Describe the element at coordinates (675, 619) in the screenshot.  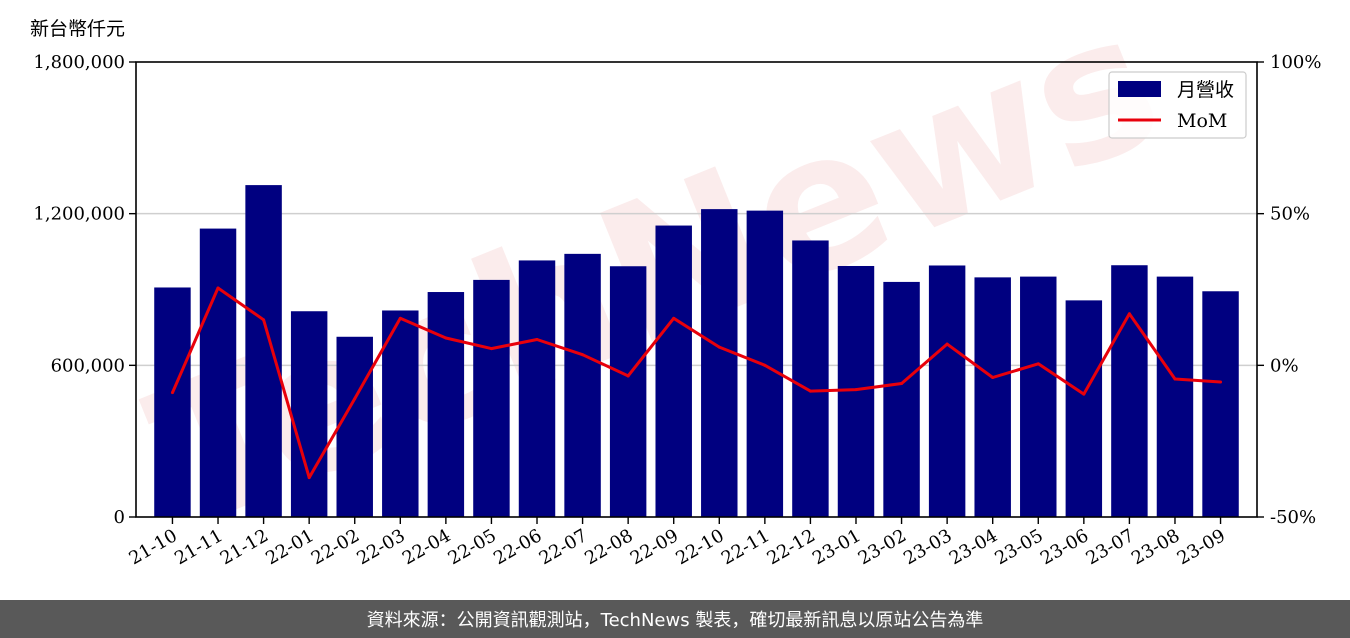
I see `source-footer: 資料來源：公開資訊觀測站，TechNews 製表，確切最新訊息以原站公告為準` at that location.